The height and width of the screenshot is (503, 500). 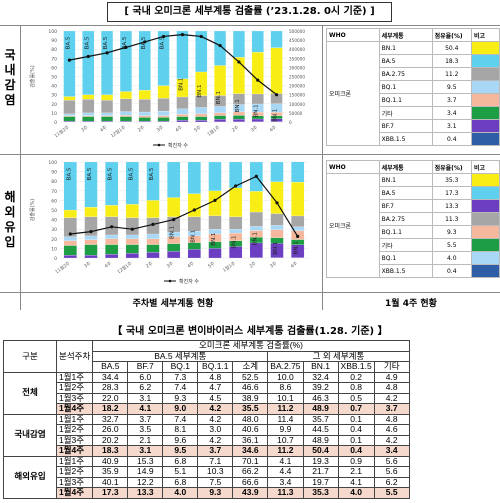 I want to click on legend-share-value: 5.5, so click(x=451, y=245).